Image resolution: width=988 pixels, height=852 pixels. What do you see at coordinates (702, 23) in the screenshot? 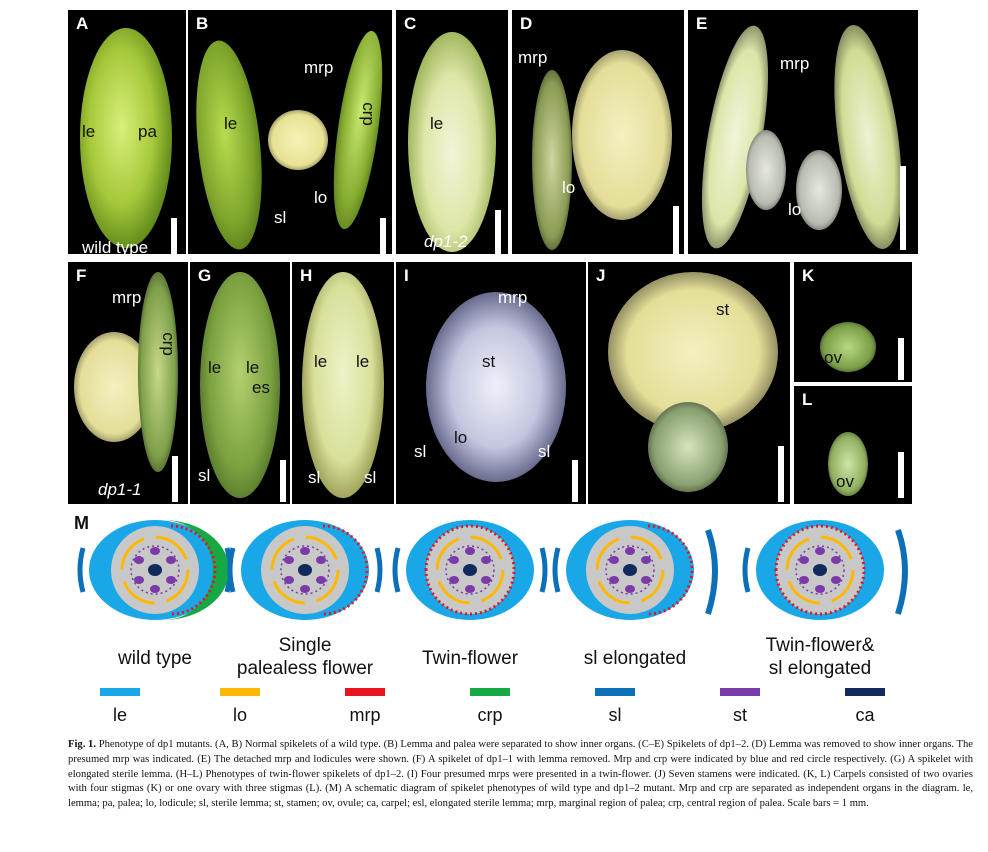
I see `panel-label-e: E` at bounding box center [702, 23].